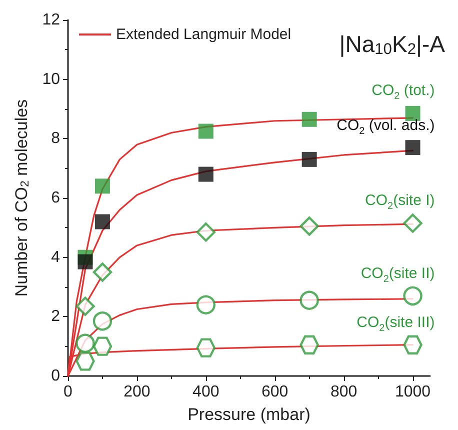  I want to click on legend-label: Extended Langmuir Model, so click(204, 34).